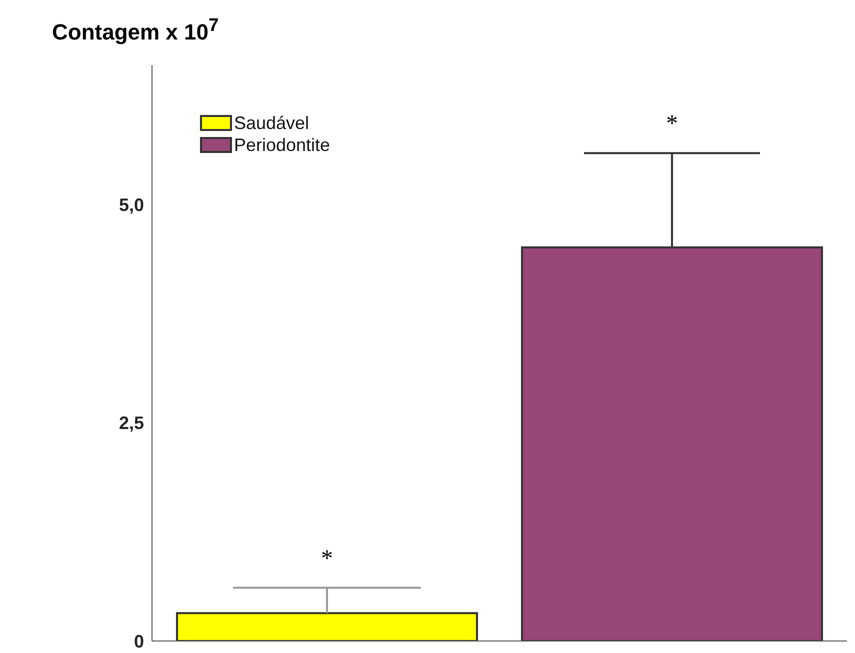 This screenshot has height=653, width=855. What do you see at coordinates (139, 641) in the screenshot?
I see `y-tick-label: 0` at bounding box center [139, 641].